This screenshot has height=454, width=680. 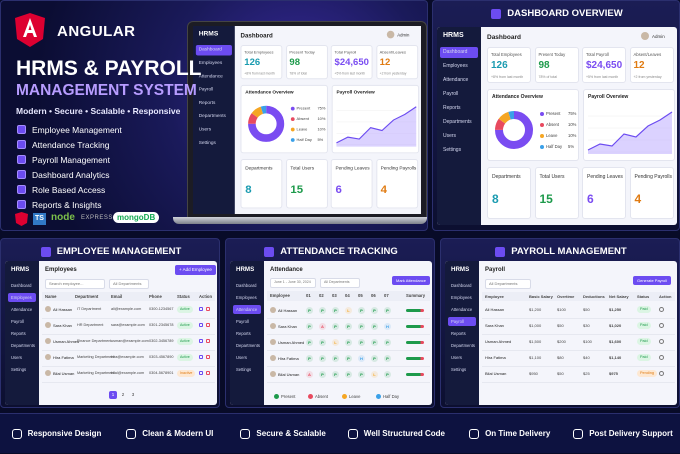 What do you see at coordinates (544, 65) in the screenshot?
I see `stat-value: 98` at bounding box center [544, 65].